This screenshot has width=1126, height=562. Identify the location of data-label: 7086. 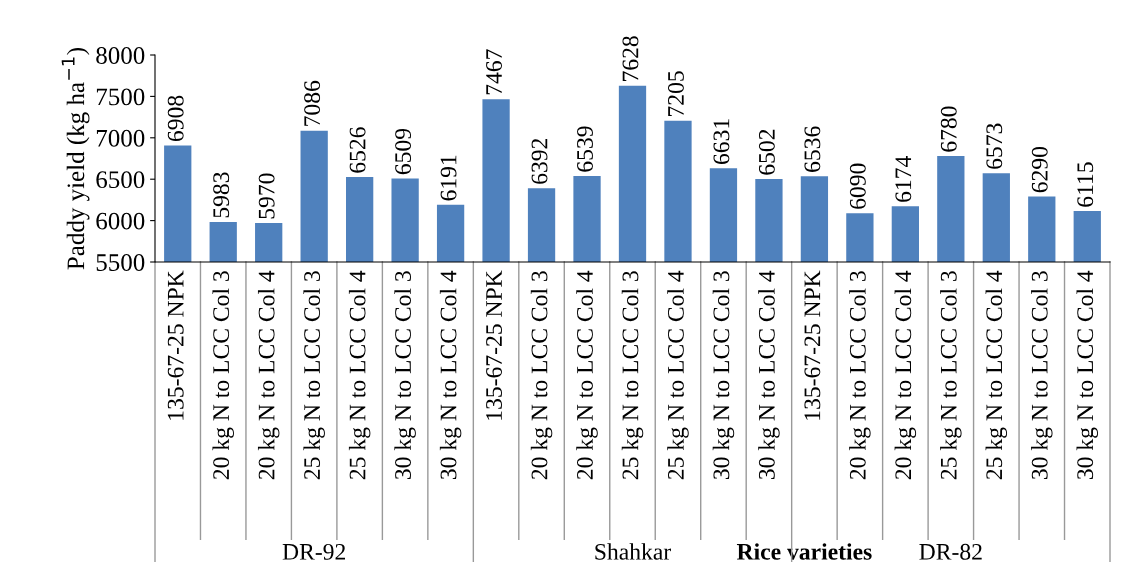
(312, 103).